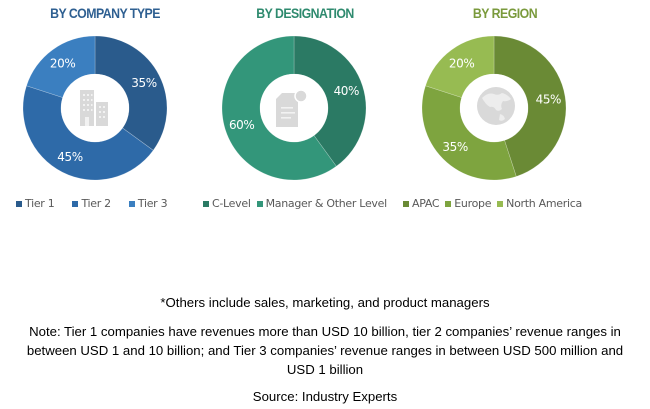  I want to click on region-donut: 45% 35% 20%, so click(494, 108).